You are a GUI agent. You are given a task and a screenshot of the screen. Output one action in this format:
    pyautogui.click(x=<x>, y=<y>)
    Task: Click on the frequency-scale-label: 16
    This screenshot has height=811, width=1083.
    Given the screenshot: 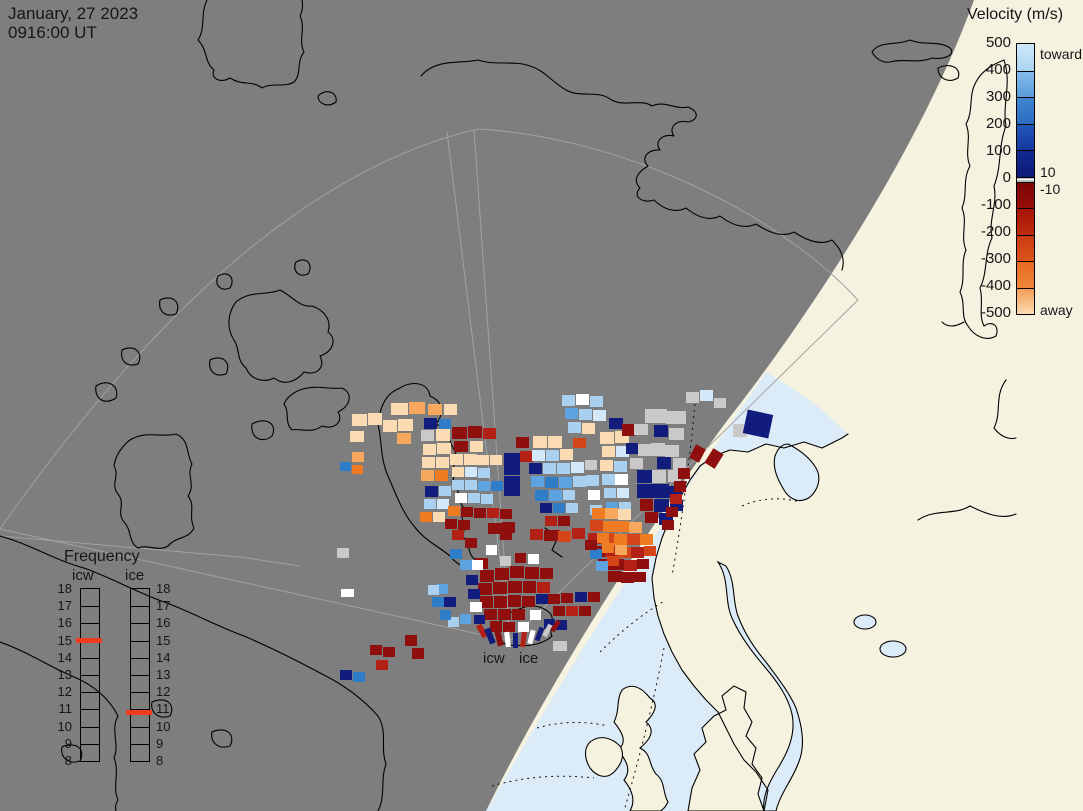 What is the action you would take?
    pyautogui.click(x=163, y=623)
    